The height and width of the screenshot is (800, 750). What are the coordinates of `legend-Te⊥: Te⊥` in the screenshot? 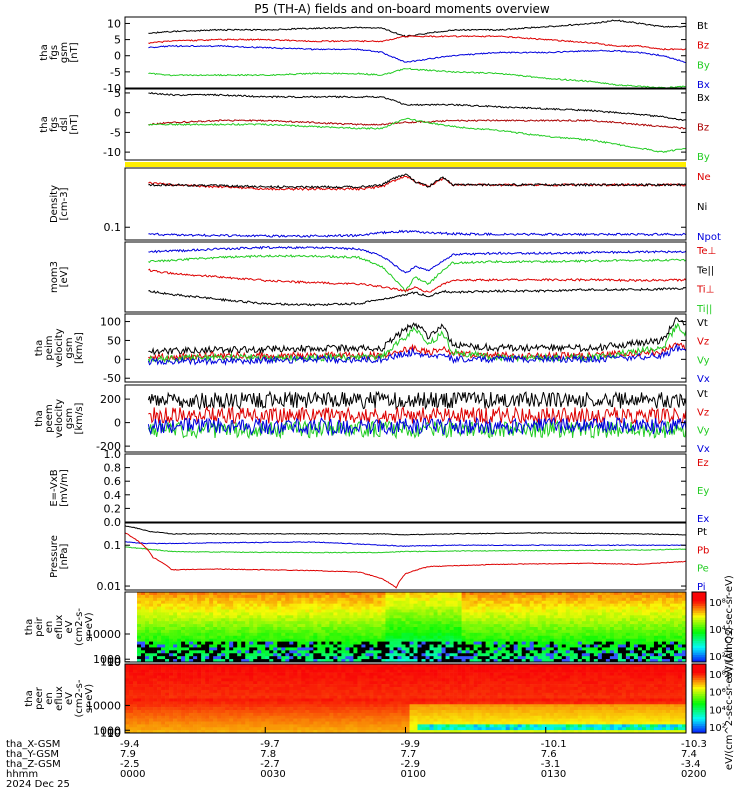 It's located at (706, 251).